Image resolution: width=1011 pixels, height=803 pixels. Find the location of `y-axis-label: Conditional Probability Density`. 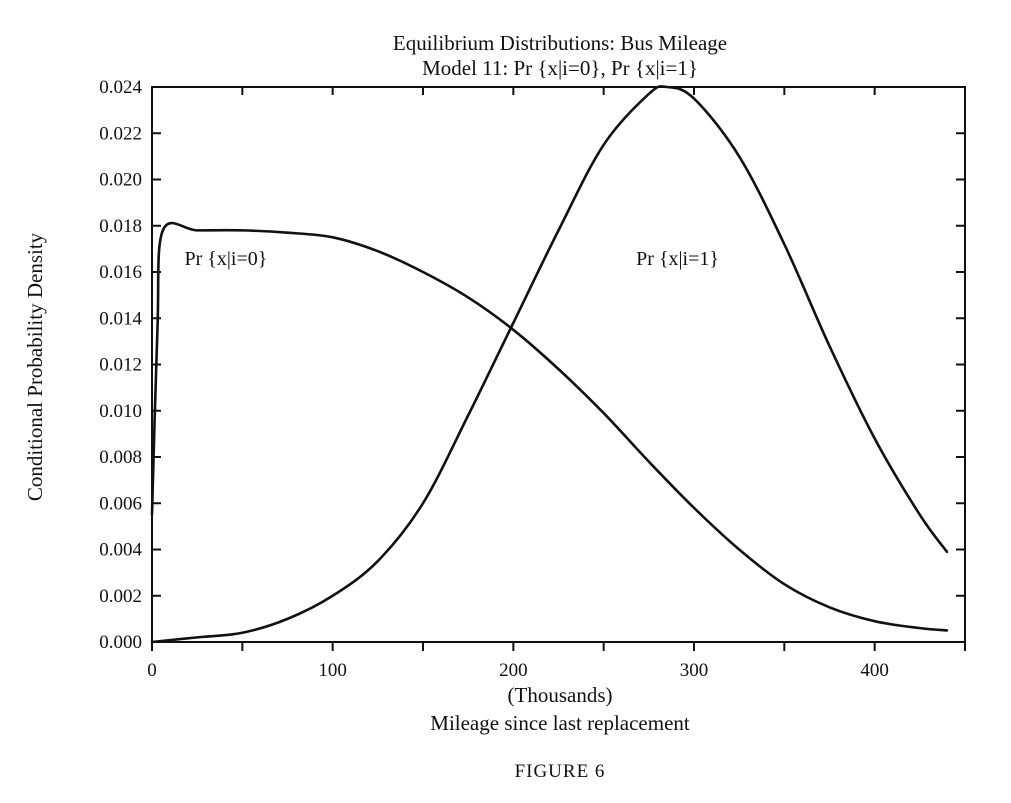

y-axis-label: Conditional Probability Density is located at coordinates (35, 366).